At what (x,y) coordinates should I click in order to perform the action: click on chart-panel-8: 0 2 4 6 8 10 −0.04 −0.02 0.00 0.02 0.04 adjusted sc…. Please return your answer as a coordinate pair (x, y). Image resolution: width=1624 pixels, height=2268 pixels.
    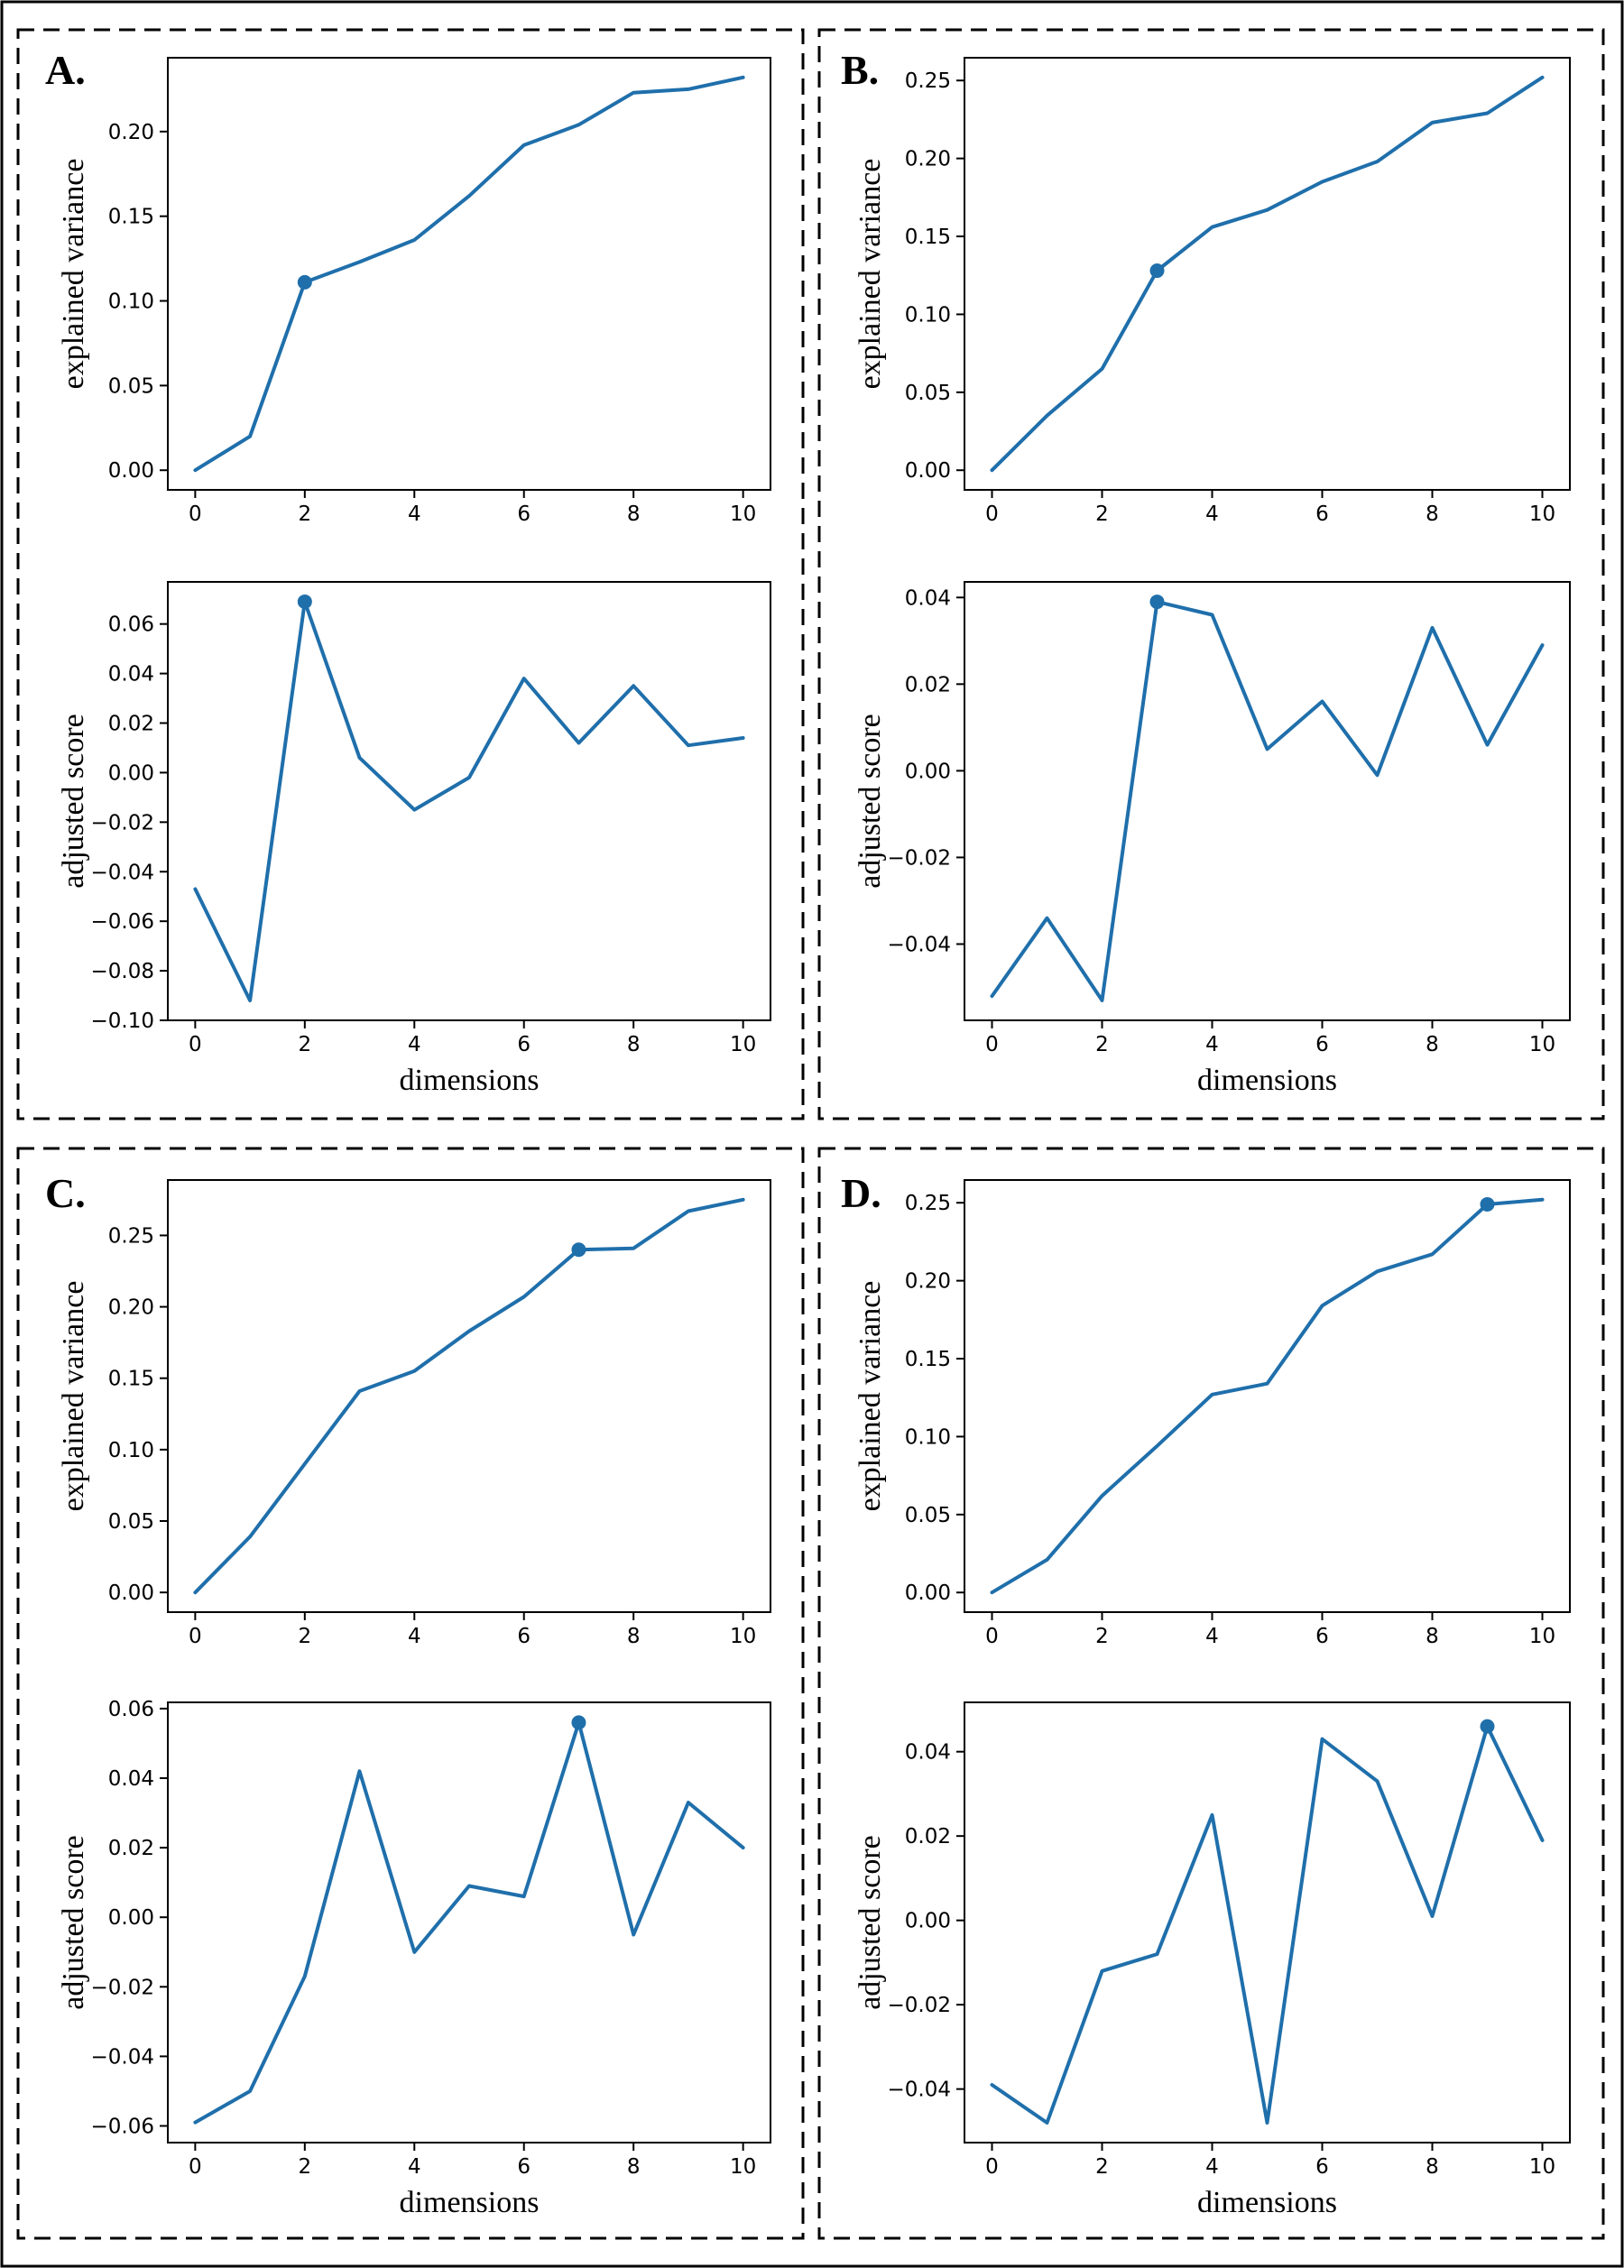
    Looking at the image, I should click on (1213, 1960).